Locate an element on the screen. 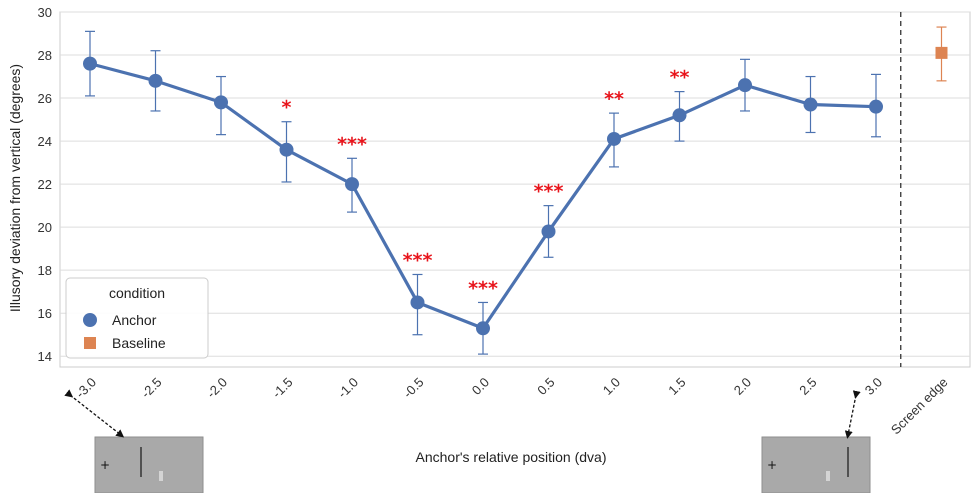  y-tick-label: 14 is located at coordinates (45, 356).